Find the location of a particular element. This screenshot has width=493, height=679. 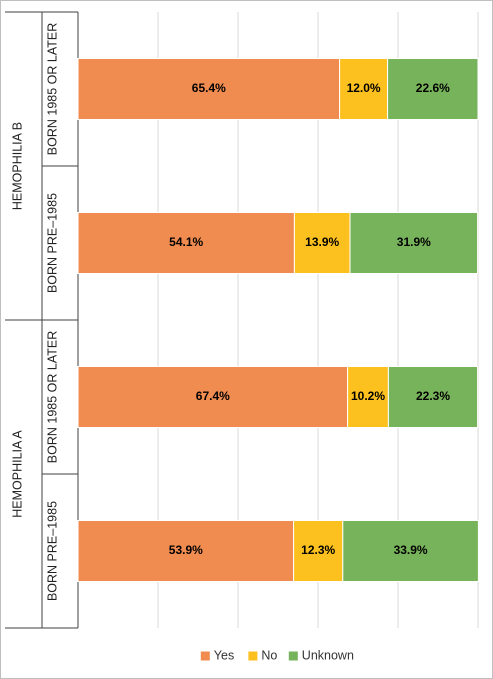

value-label: 54.1% is located at coordinates (186, 242).